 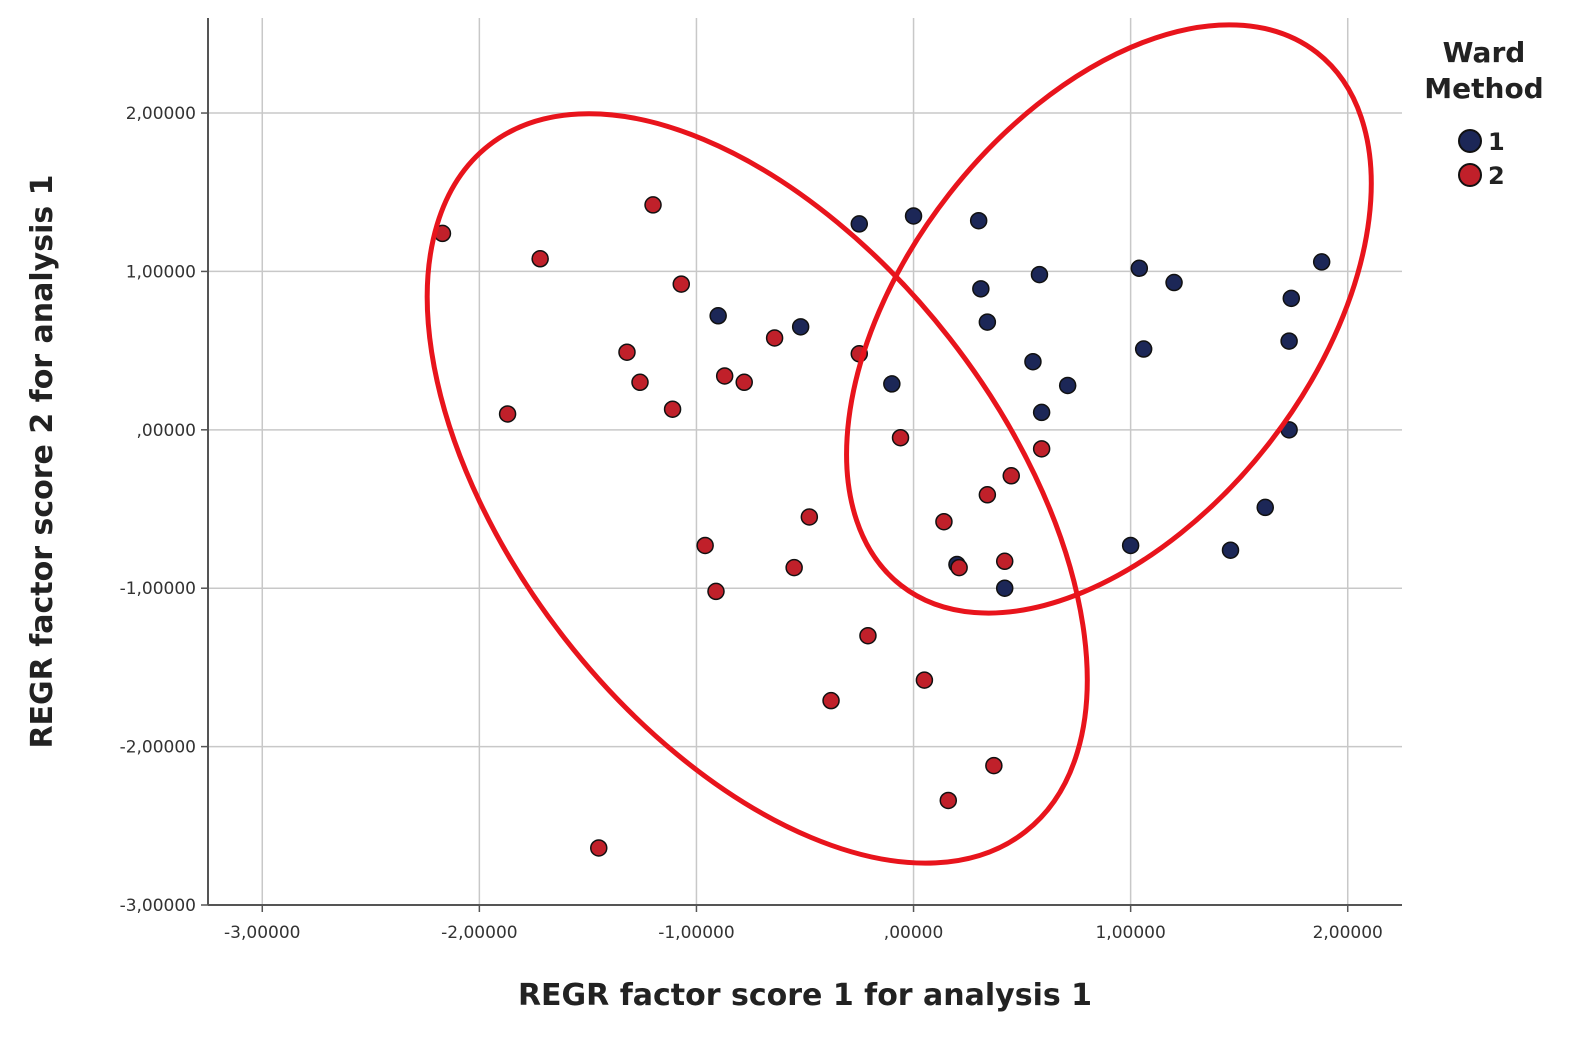 What do you see at coordinates (805, 995) in the screenshot?
I see `x-axis-title: REGR factor score 1 for analysis 1` at bounding box center [805, 995].